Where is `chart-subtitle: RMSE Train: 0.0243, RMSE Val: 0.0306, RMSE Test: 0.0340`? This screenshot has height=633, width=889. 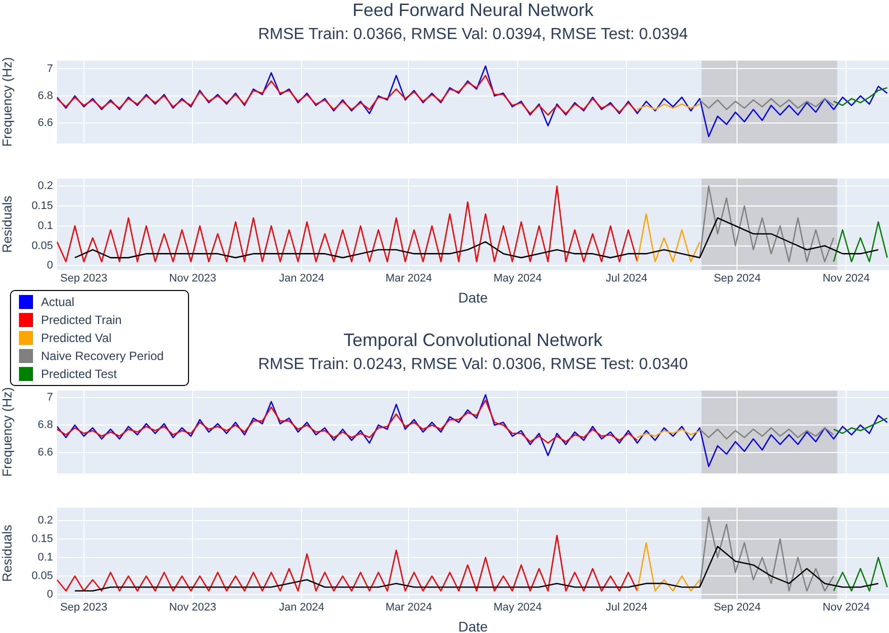
chart-subtitle: RMSE Train: 0.0243, RMSE Val: 0.0306, RMSE Test: 0.0340 is located at coordinates (473, 364).